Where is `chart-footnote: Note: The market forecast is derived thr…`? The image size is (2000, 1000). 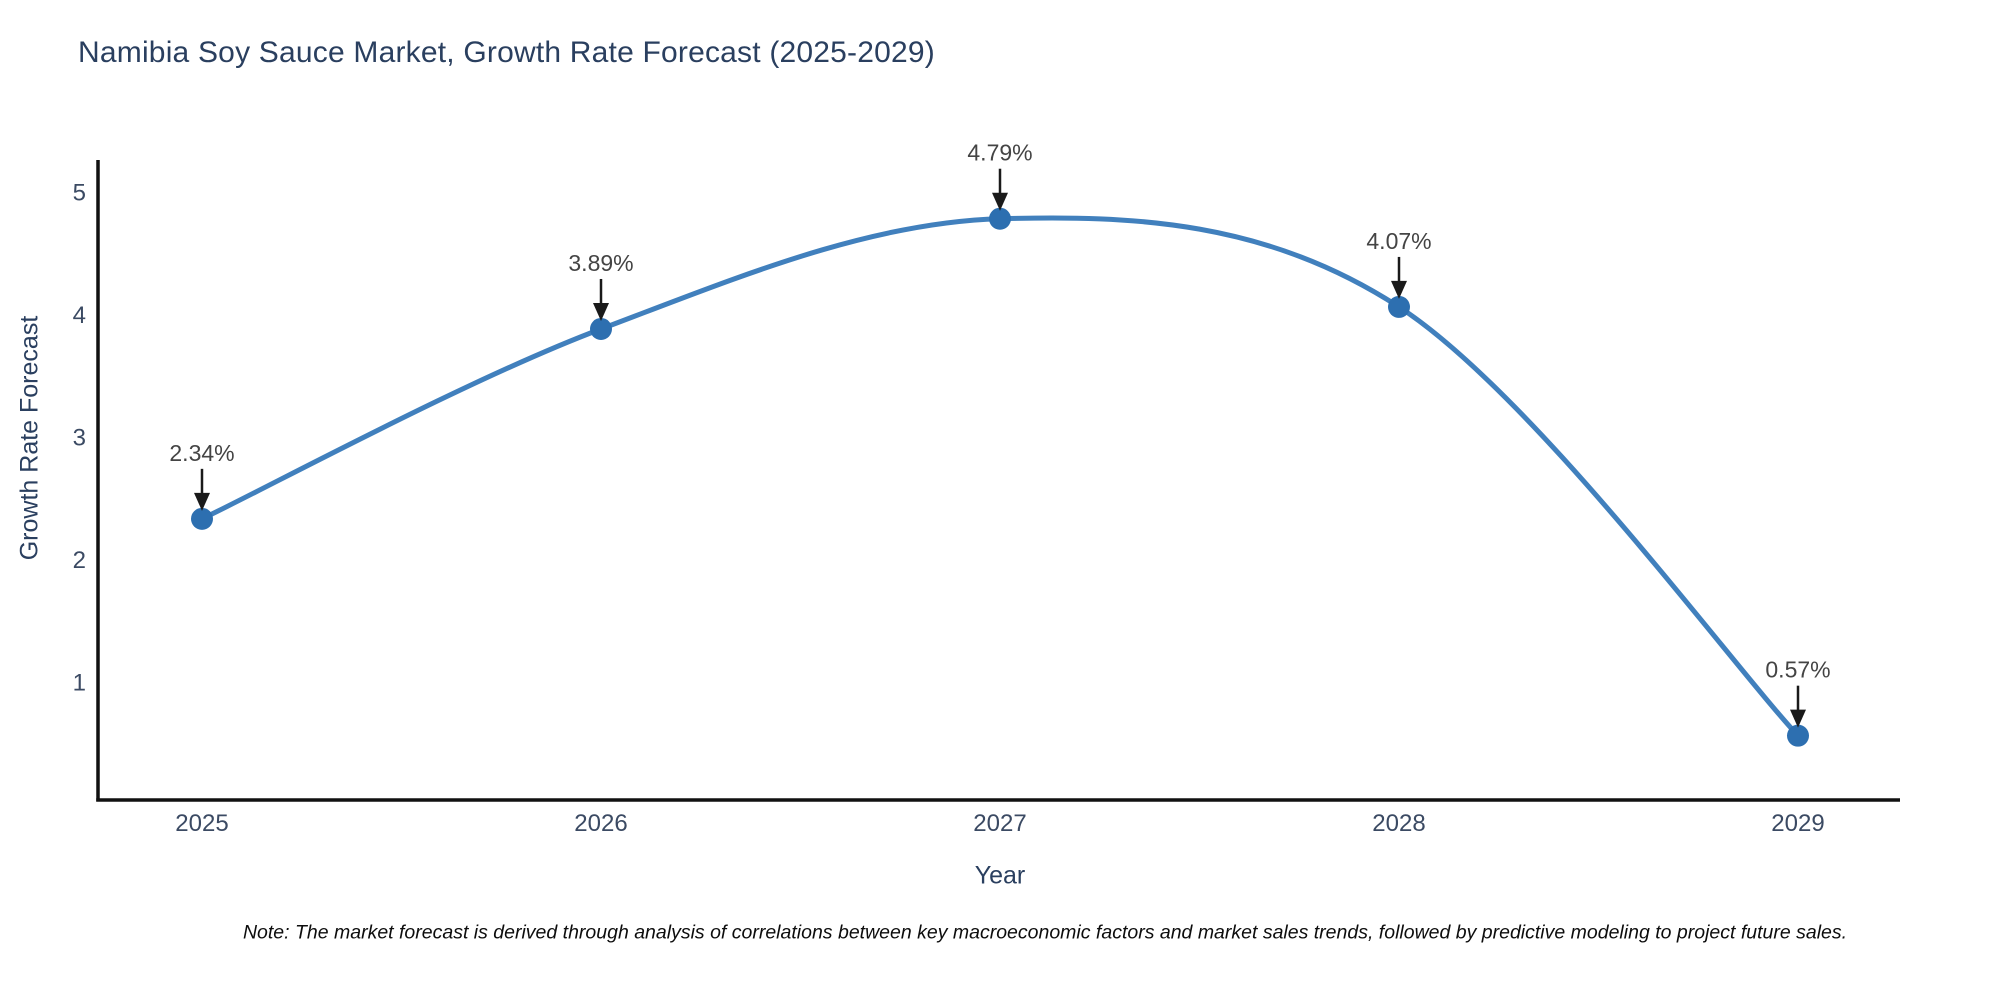 chart-footnote: Note: The market forecast is derived thr… is located at coordinates (1045, 932).